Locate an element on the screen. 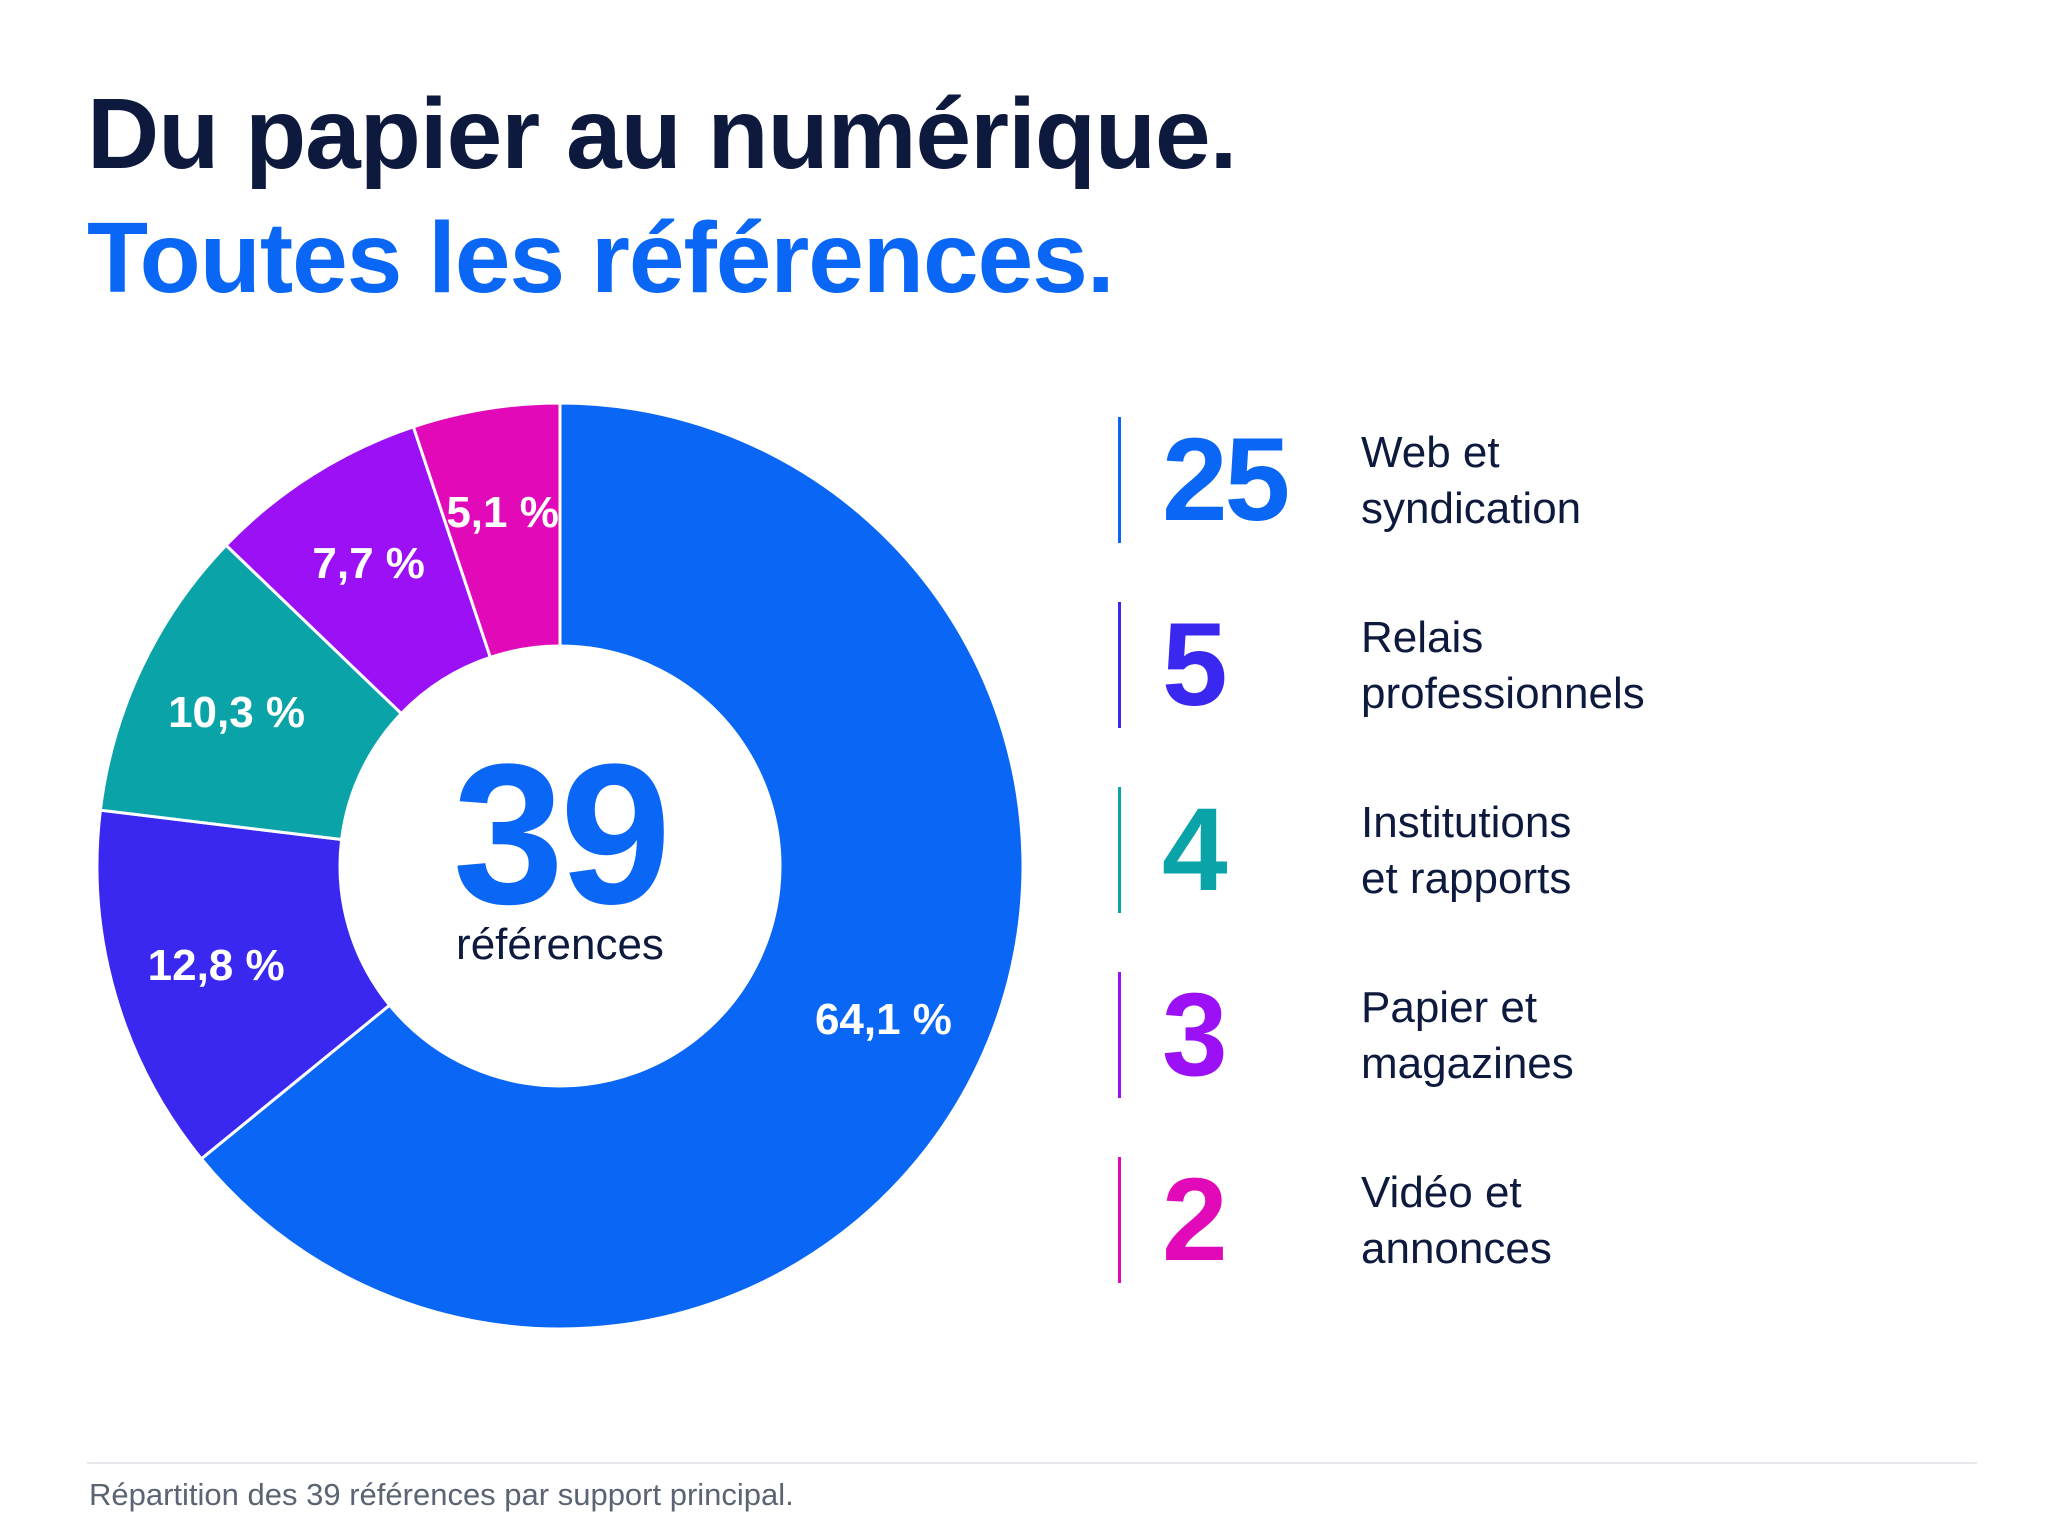 The height and width of the screenshot is (1536, 2048). slice-label-video: 5,1 % is located at coordinates (502, 512).